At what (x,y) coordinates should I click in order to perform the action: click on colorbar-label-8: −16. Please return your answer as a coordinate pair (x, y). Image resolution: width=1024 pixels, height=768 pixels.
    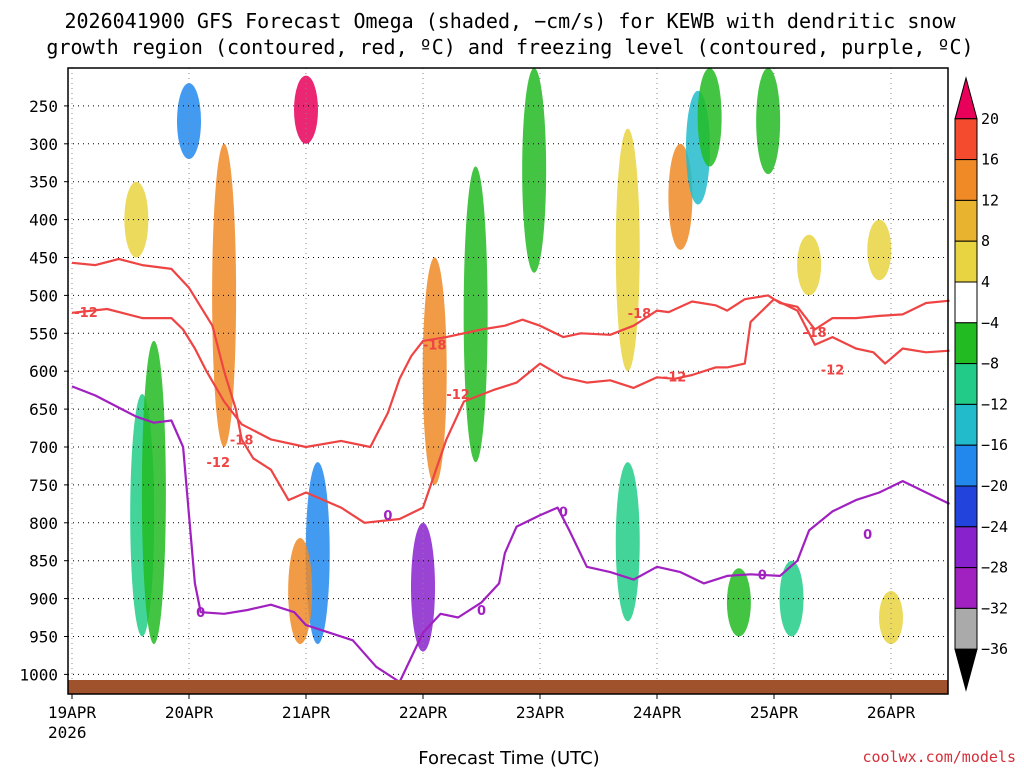
    Looking at the image, I should click on (994, 445).